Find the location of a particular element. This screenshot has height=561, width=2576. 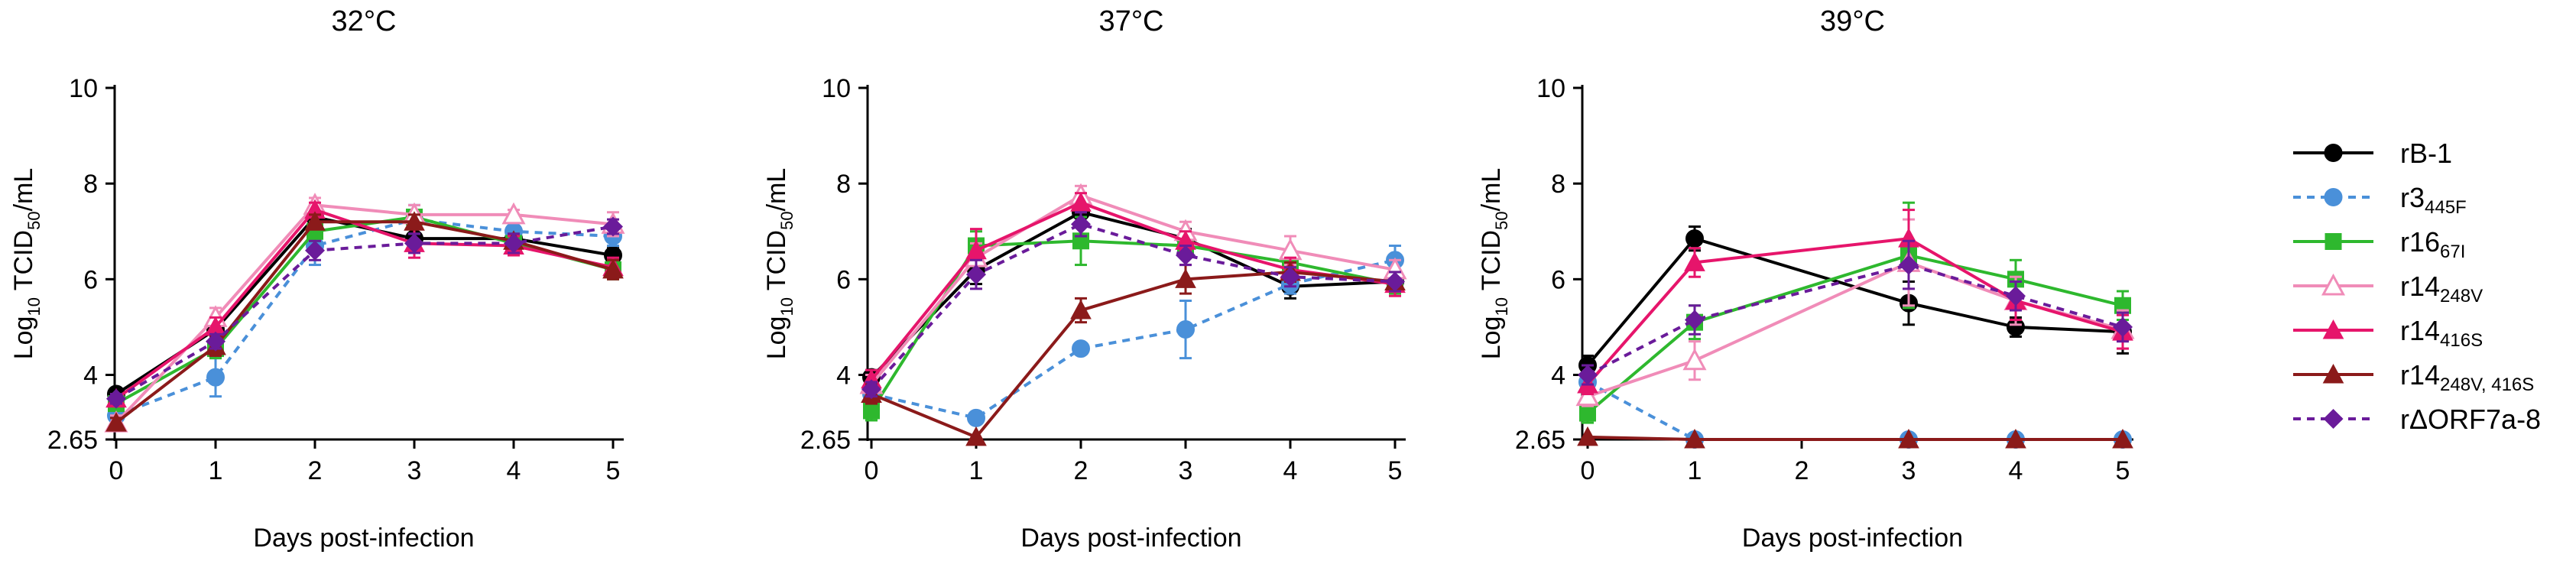

legend-label-main: rΔORF7a-8 is located at coordinates (2470, 419).